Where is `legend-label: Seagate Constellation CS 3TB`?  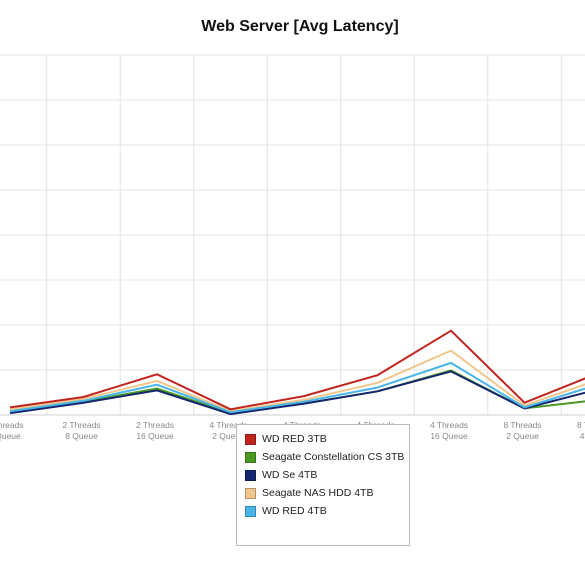 legend-label: Seagate Constellation CS 3TB is located at coordinates (333, 457).